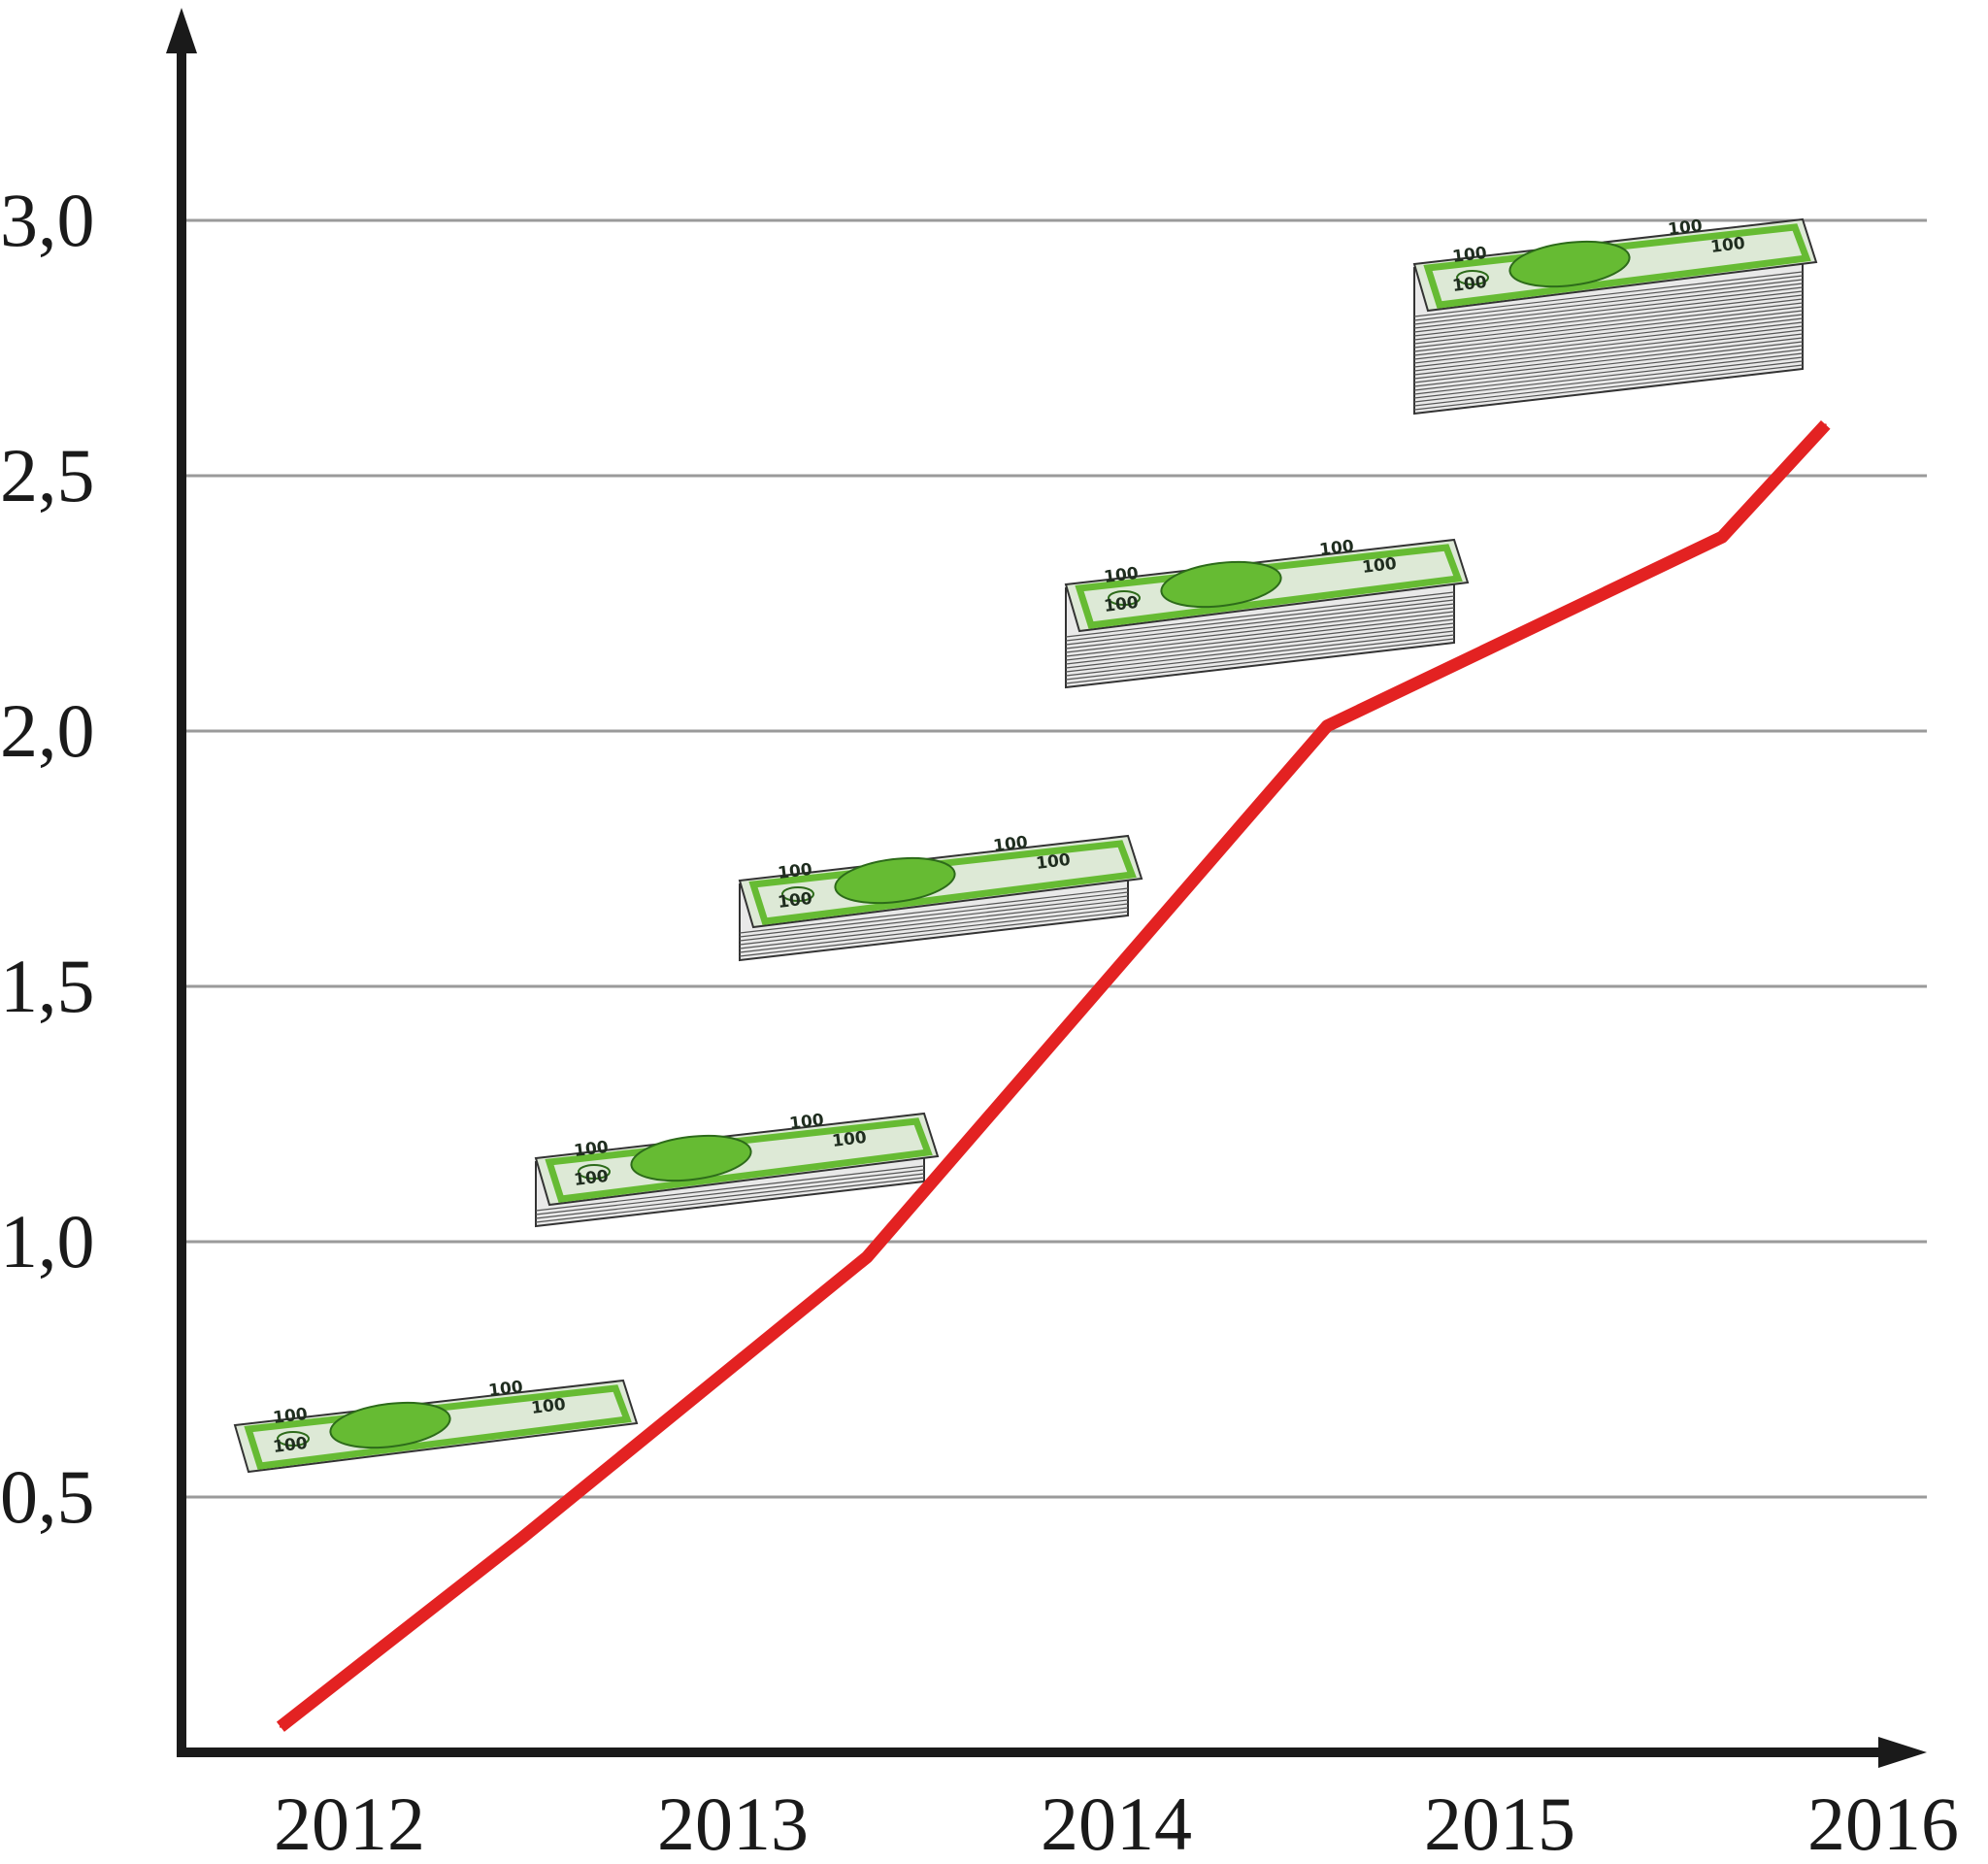 The height and width of the screenshot is (1864, 1988). I want to click on x-tick-label: 2013, so click(733, 1820).